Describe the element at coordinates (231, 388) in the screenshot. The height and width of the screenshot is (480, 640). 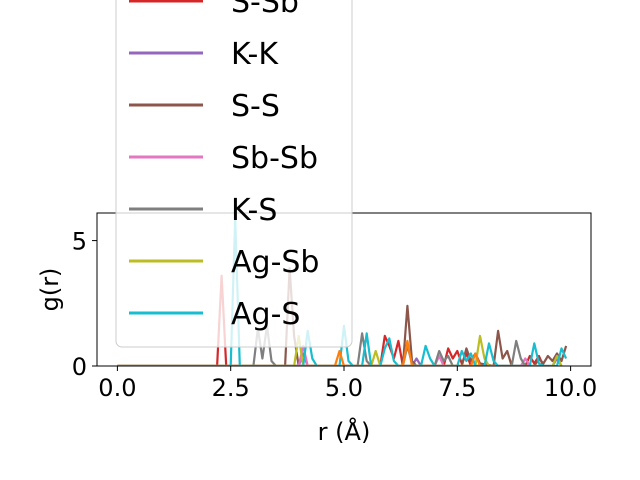
I see `x-tick-label: 2.5` at that location.